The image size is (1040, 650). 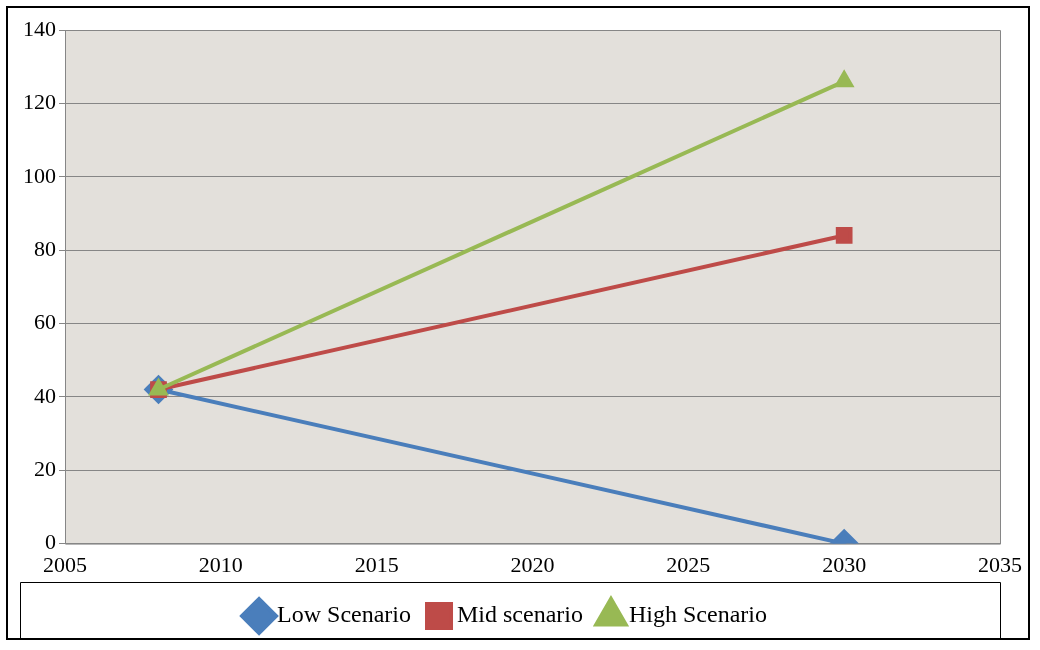 What do you see at coordinates (697, 614) in the screenshot?
I see `legend-label: High Scenario` at bounding box center [697, 614].